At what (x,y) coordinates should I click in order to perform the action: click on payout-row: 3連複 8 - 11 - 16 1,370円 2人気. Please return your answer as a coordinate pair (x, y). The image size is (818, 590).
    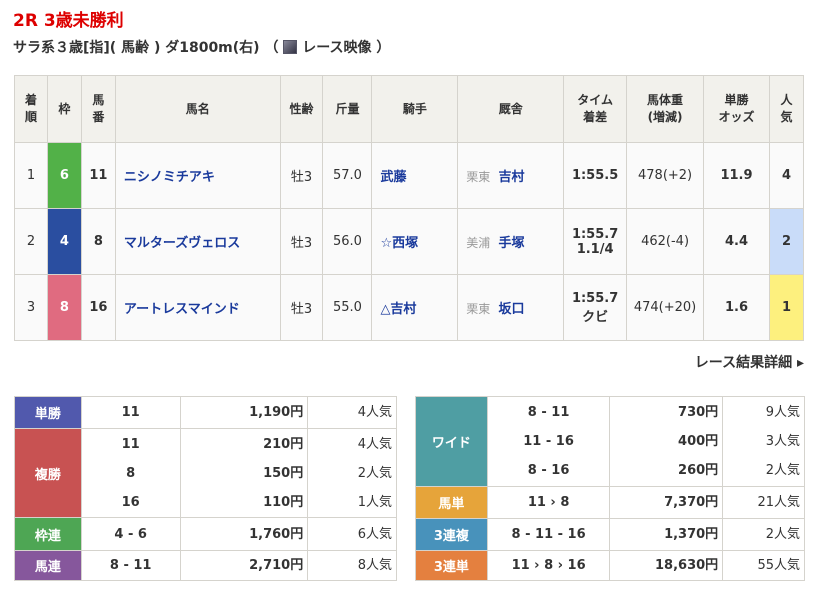
    Looking at the image, I should click on (610, 534).